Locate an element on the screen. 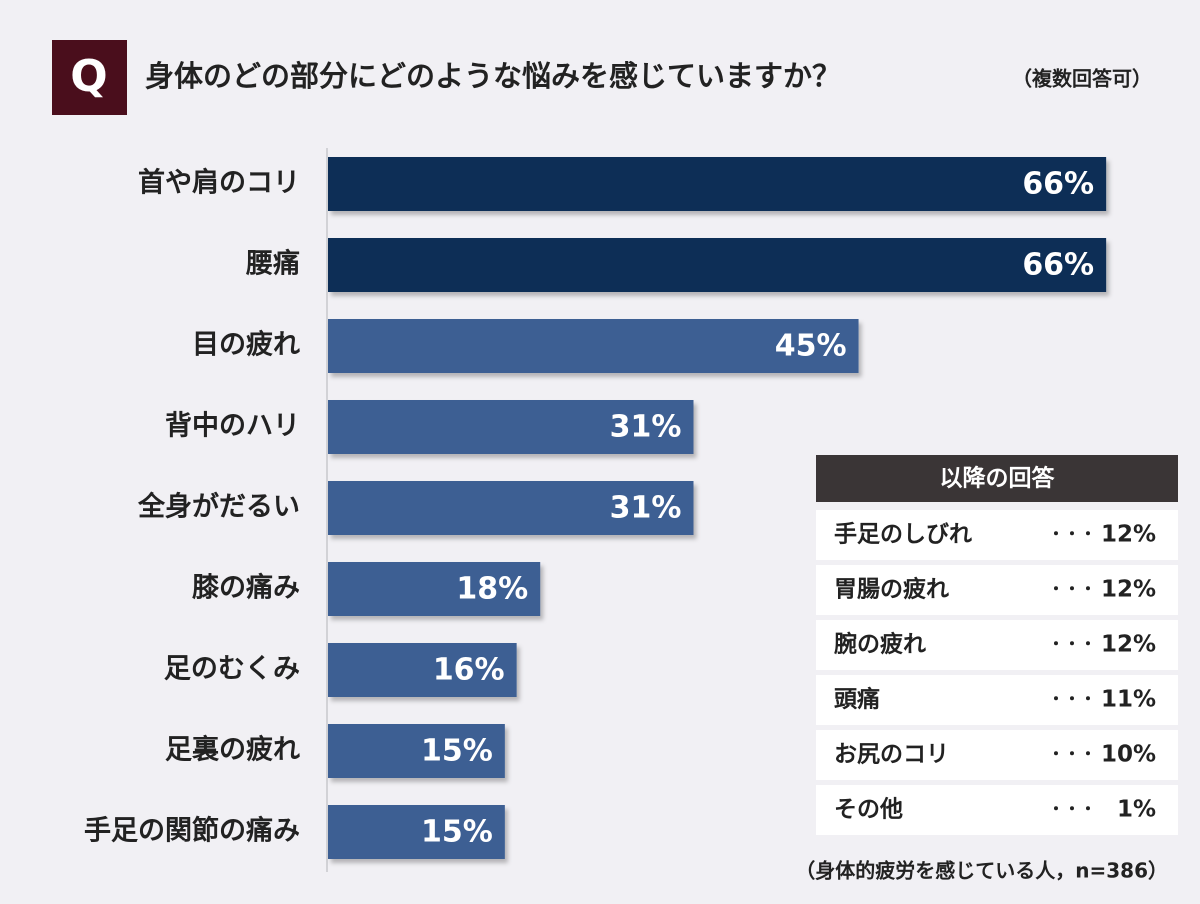  row-value: 1% is located at coordinates (1136, 810).